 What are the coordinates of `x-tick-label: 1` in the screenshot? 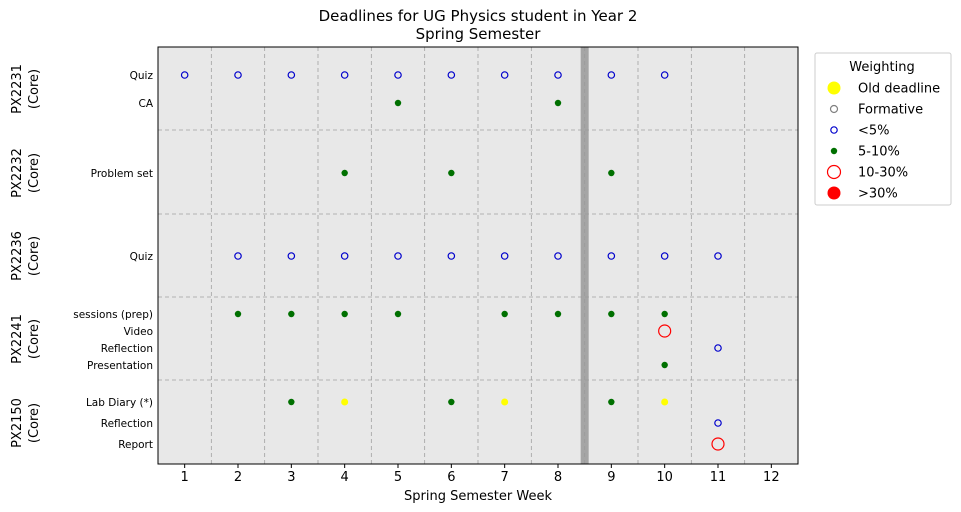 It's located at (185, 477).